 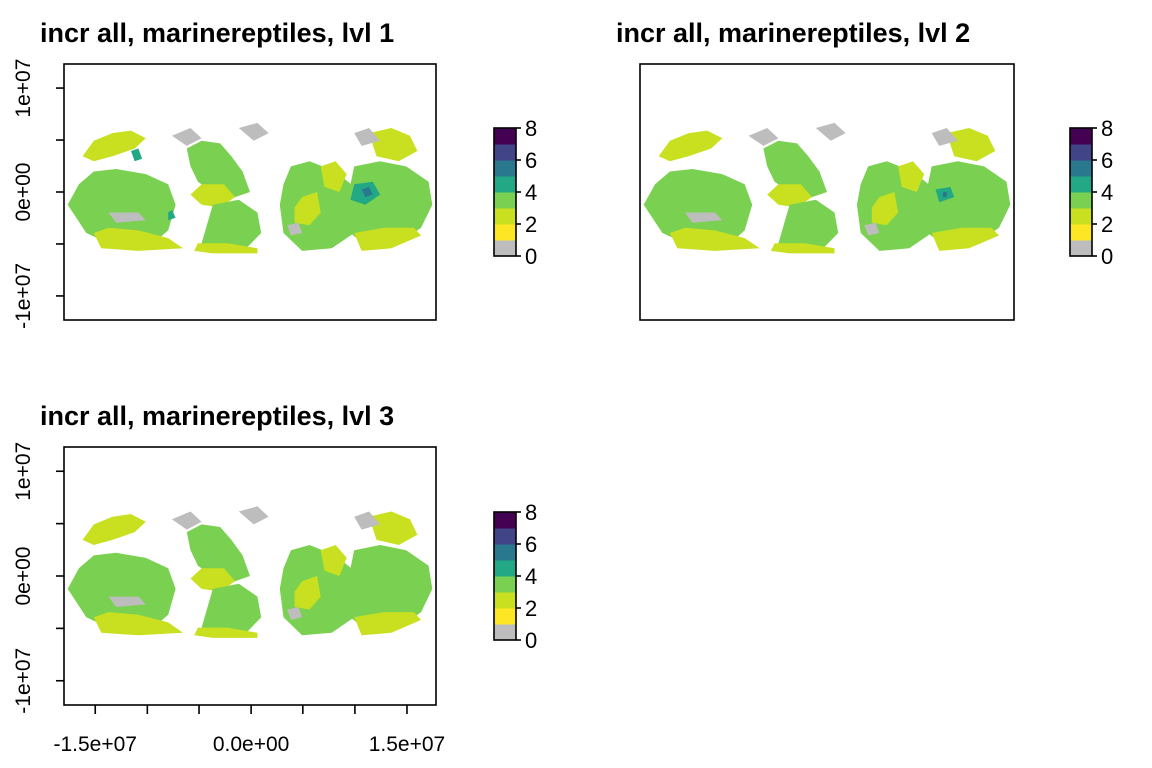 What do you see at coordinates (95, 744) in the screenshot?
I see `x-tick-label: -1.5e+07` at bounding box center [95, 744].